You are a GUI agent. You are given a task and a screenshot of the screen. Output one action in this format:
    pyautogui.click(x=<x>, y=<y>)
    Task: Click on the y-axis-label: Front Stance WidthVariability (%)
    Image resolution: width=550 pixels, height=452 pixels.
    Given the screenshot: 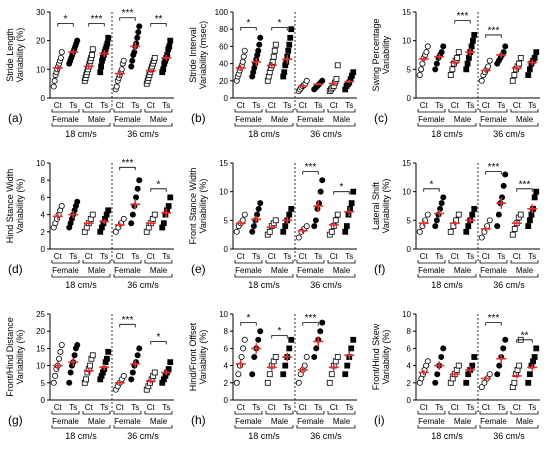 What is the action you would take?
    pyautogui.click(x=198, y=205)
    